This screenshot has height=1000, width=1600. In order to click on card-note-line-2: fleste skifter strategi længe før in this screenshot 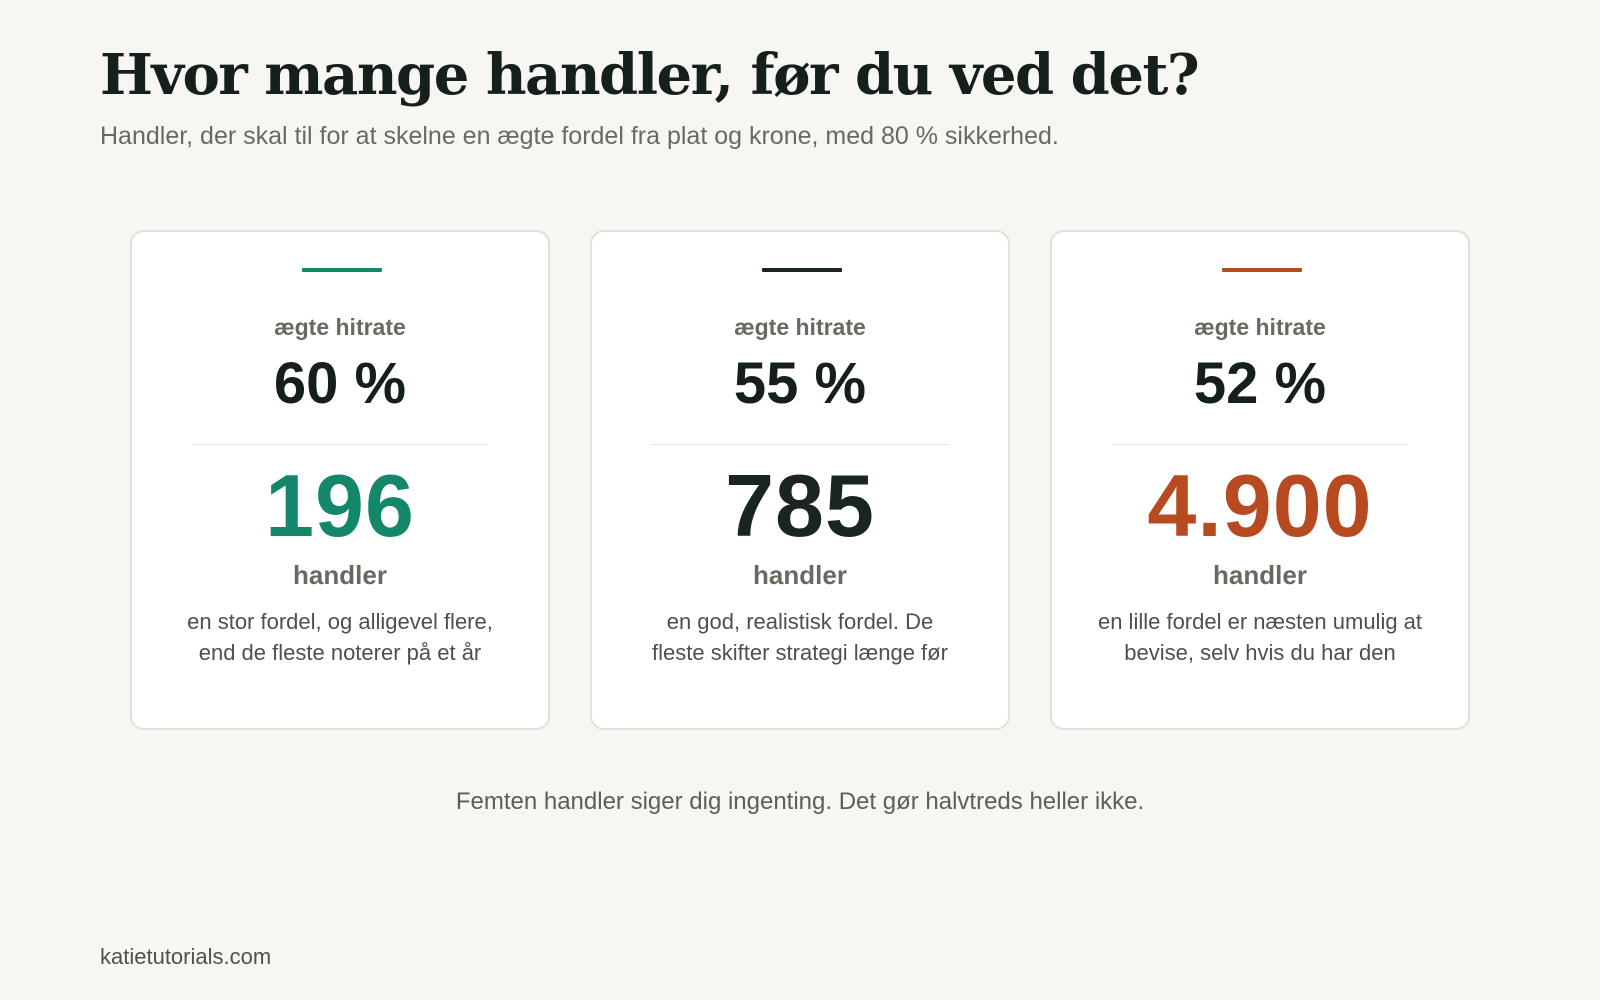, I will do `click(800, 652)`.